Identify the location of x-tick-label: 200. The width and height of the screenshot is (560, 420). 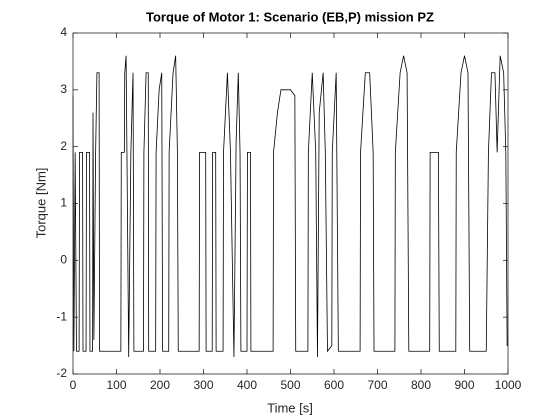
(160, 385).